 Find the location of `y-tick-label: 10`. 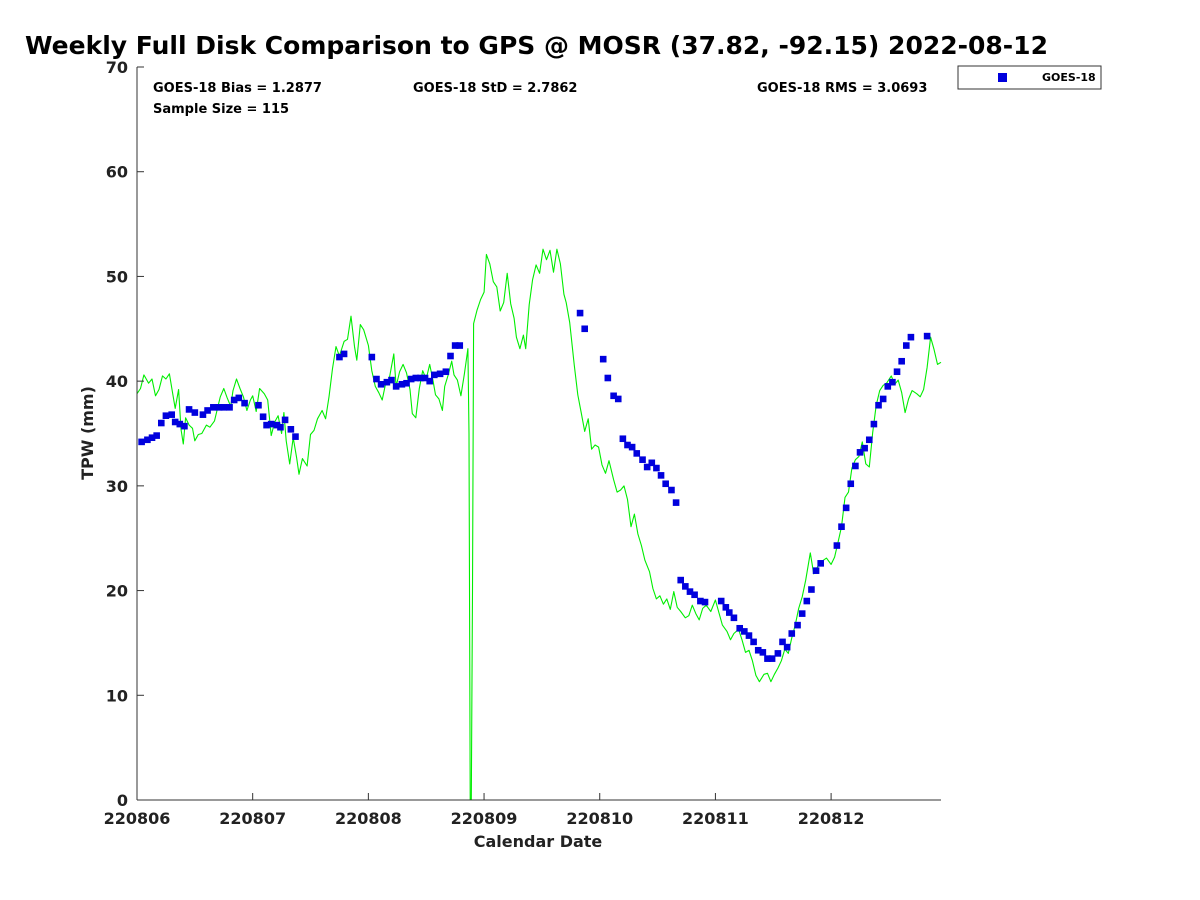

y-tick-label: 10 is located at coordinates (117, 695).